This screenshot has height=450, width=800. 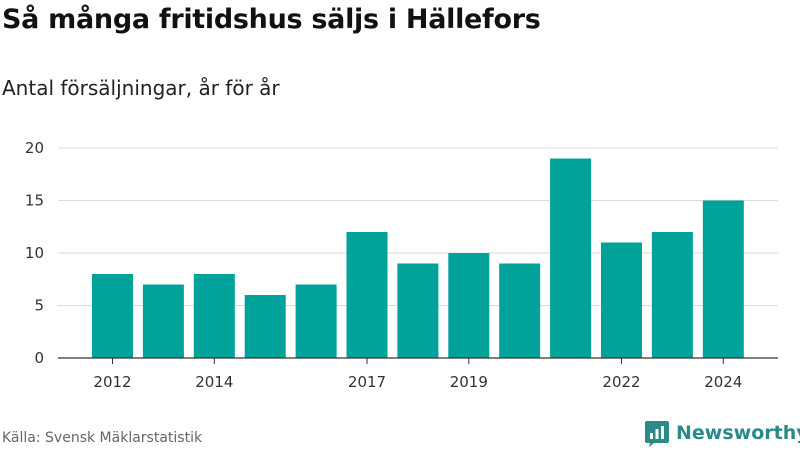 I want to click on y-tick-label: 10, so click(x=34, y=253).